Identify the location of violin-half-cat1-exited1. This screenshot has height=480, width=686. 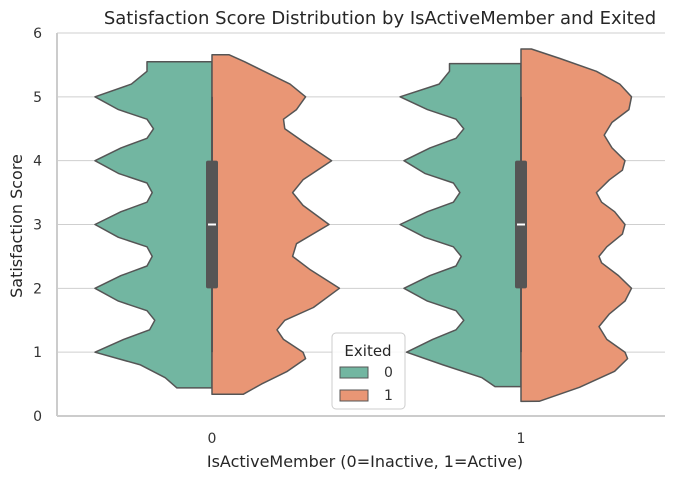
(576, 225).